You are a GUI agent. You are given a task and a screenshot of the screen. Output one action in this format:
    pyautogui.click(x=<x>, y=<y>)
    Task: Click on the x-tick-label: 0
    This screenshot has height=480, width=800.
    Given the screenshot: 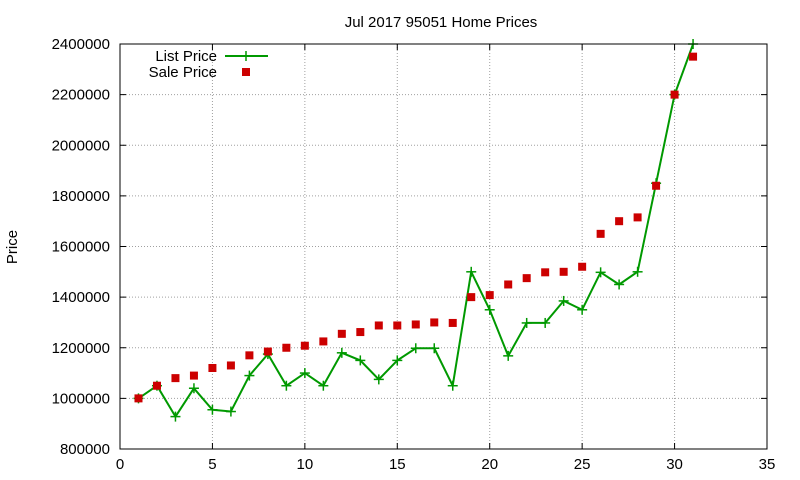 What is the action you would take?
    pyautogui.click(x=120, y=464)
    